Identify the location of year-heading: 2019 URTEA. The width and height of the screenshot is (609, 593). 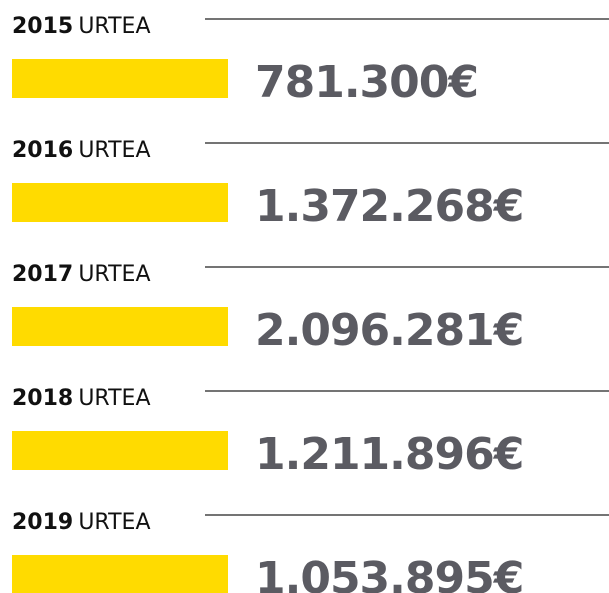
(81, 522).